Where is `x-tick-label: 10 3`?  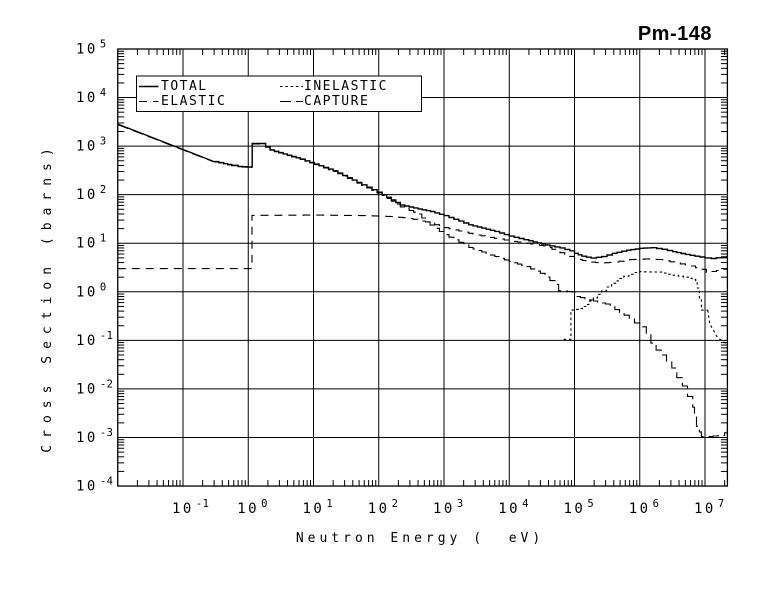 x-tick-label: 10 3 is located at coordinates (448, 507).